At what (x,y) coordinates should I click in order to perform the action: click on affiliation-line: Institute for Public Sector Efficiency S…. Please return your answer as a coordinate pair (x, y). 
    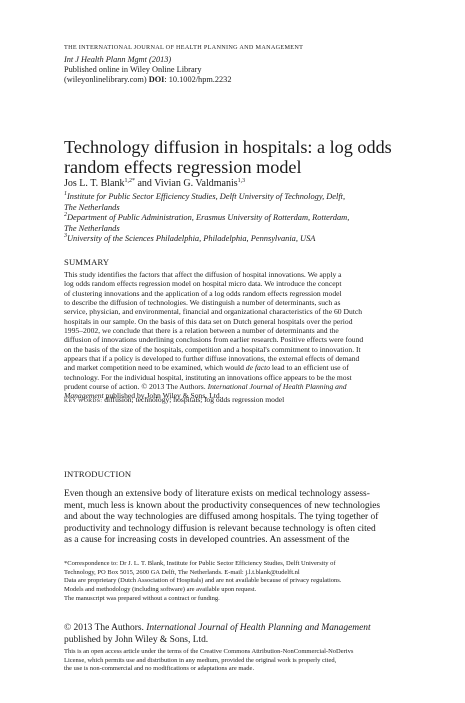
    Looking at the image, I should click on (206, 196).